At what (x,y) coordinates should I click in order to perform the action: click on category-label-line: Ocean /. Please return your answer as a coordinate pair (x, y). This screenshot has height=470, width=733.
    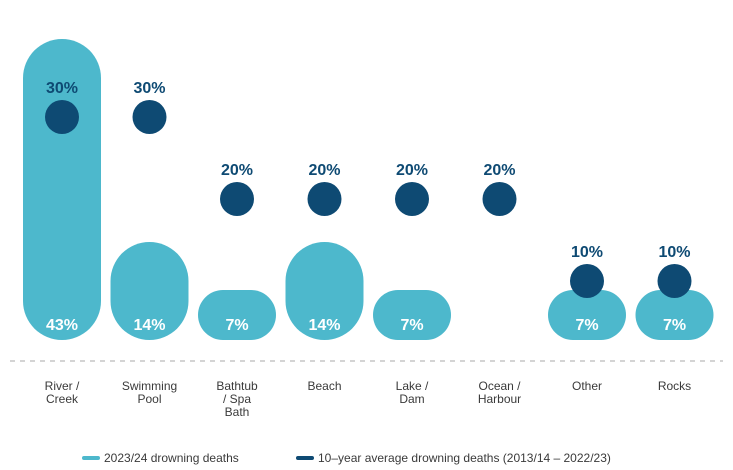
    Looking at the image, I should click on (499, 386).